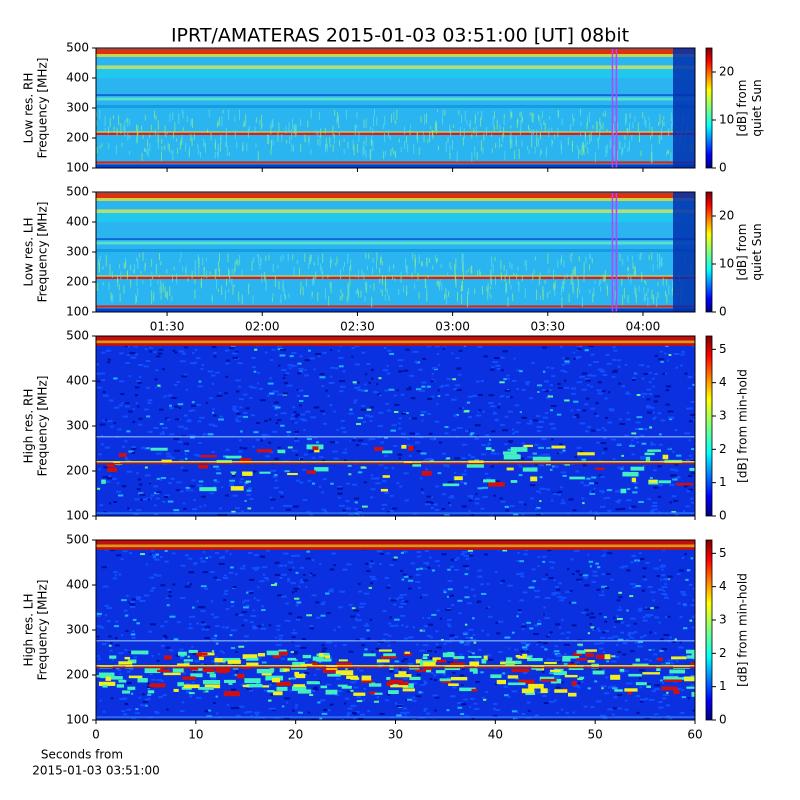 The height and width of the screenshot is (800, 800). Describe the element at coordinates (723, 168) in the screenshot. I see `colorbar-tick-label: 0` at that location.